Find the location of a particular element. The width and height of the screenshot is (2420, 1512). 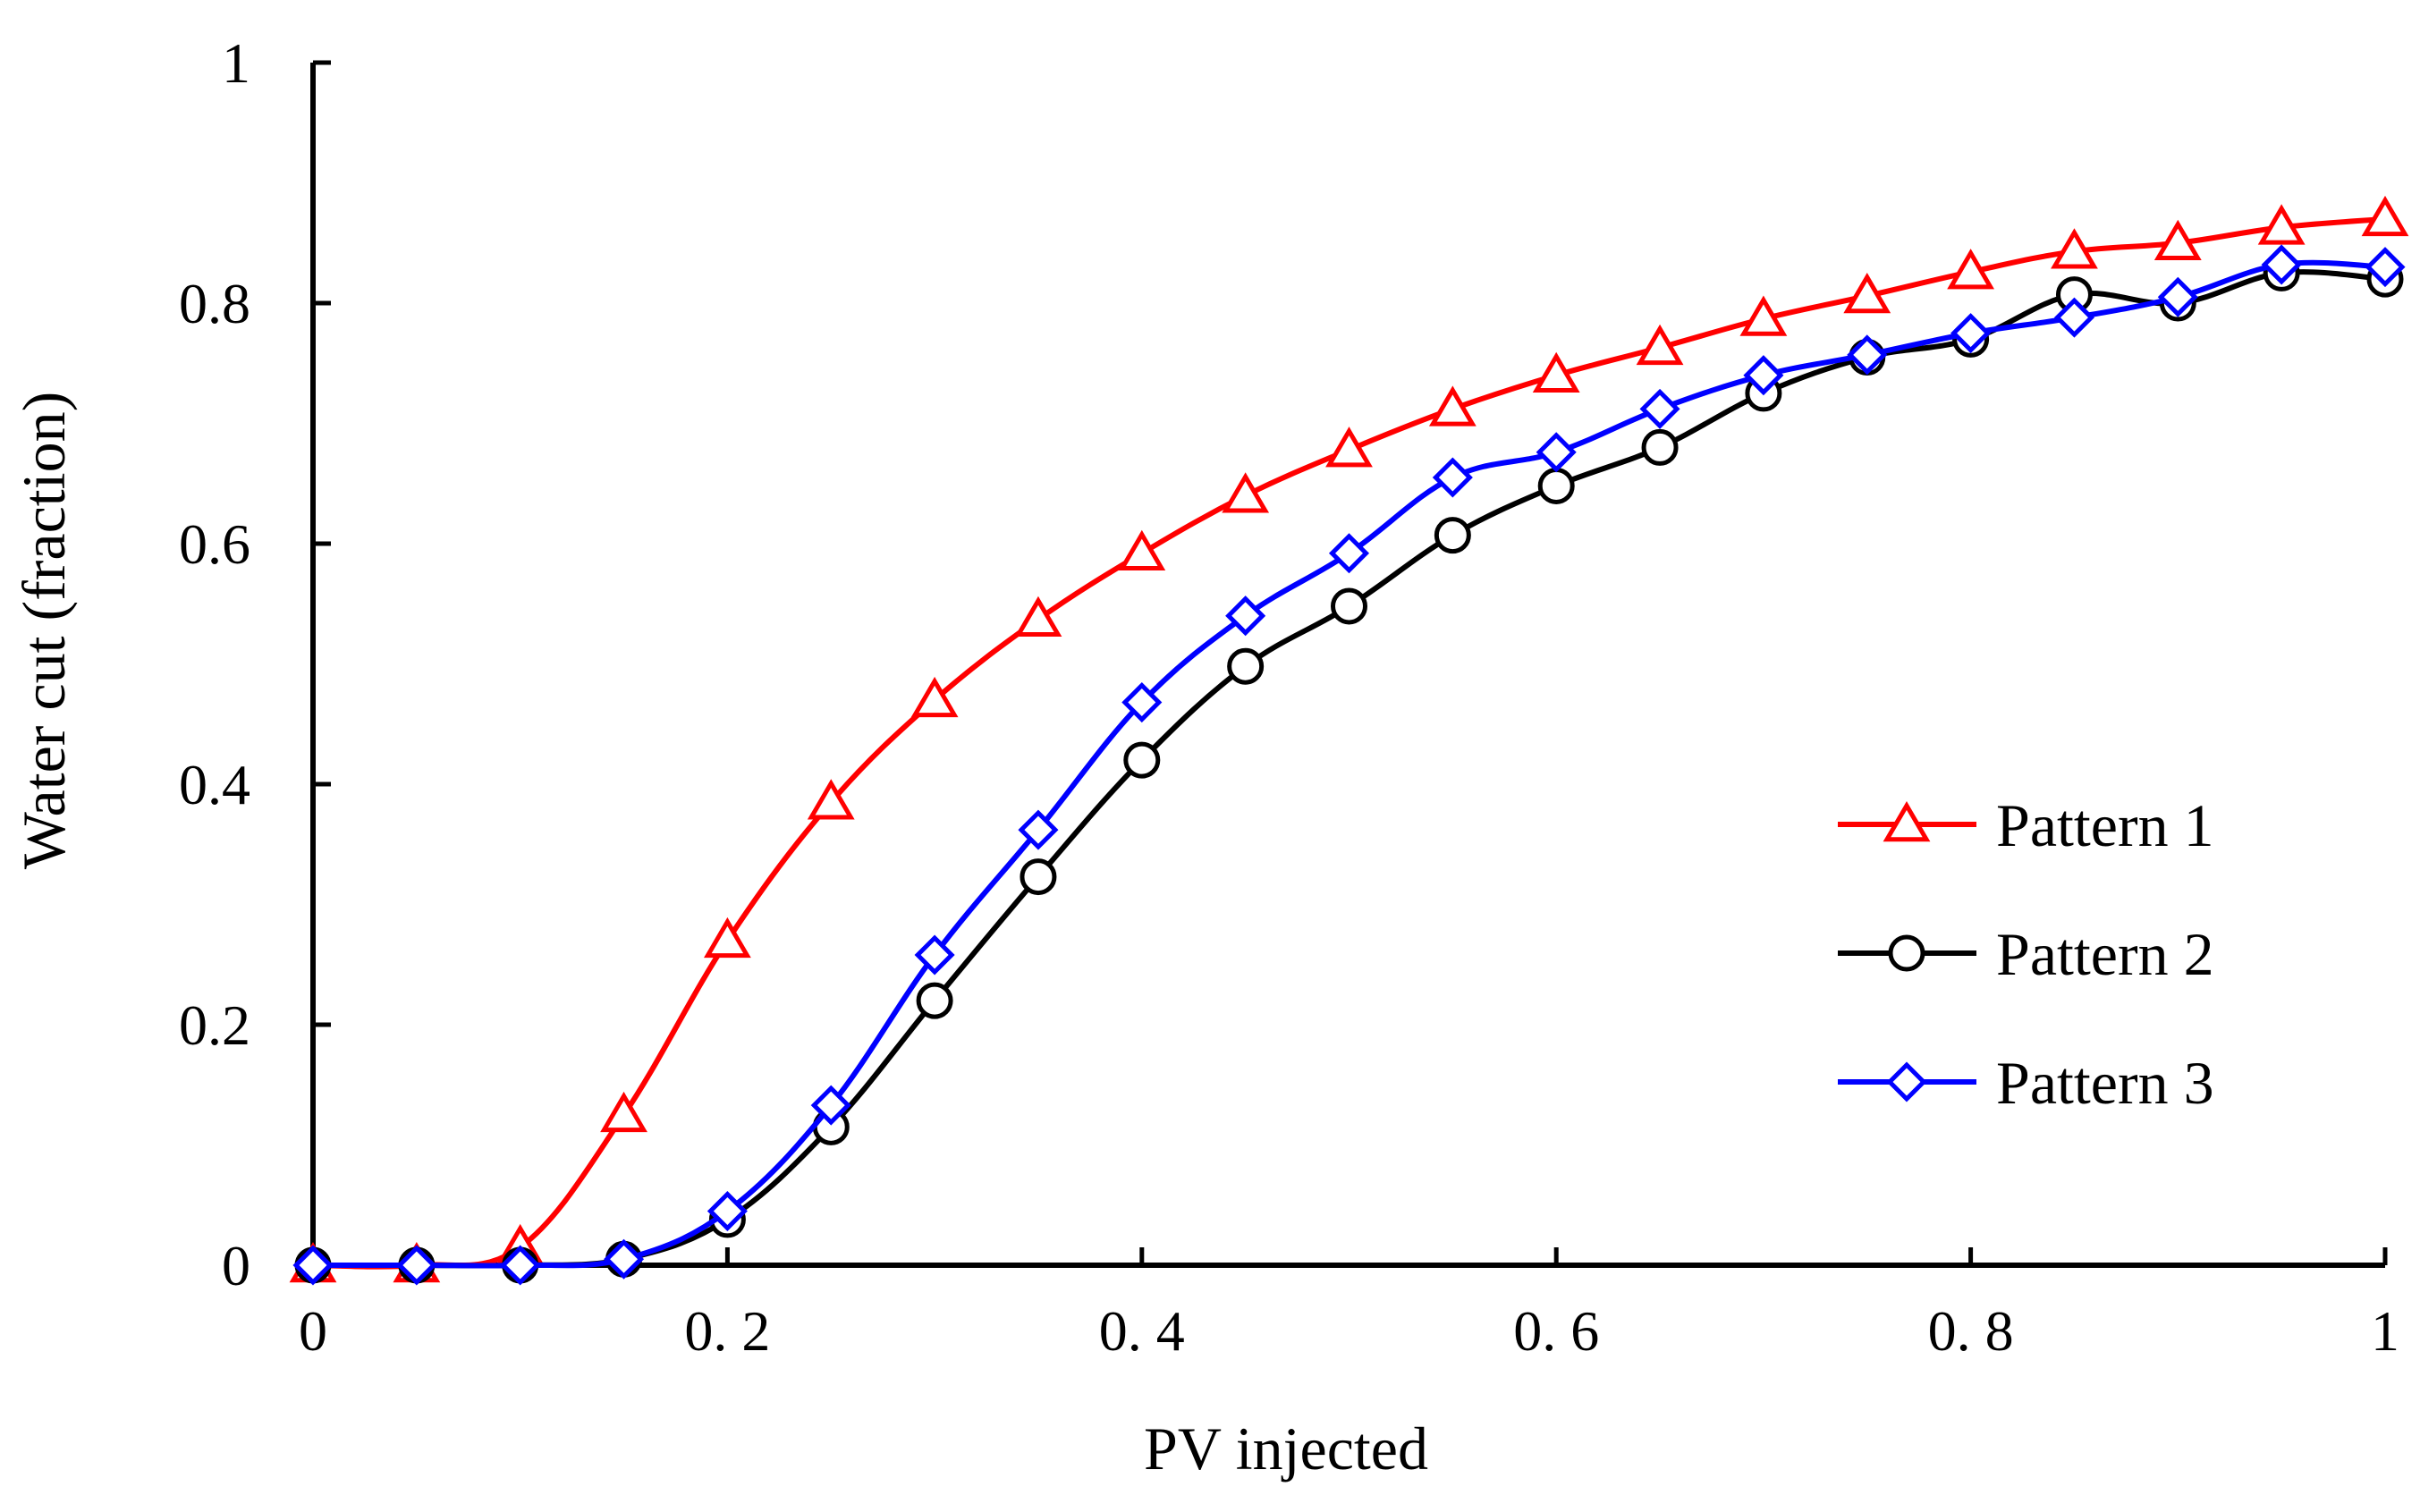

legend-item-2: Pattern 2 is located at coordinates (2026, 954).